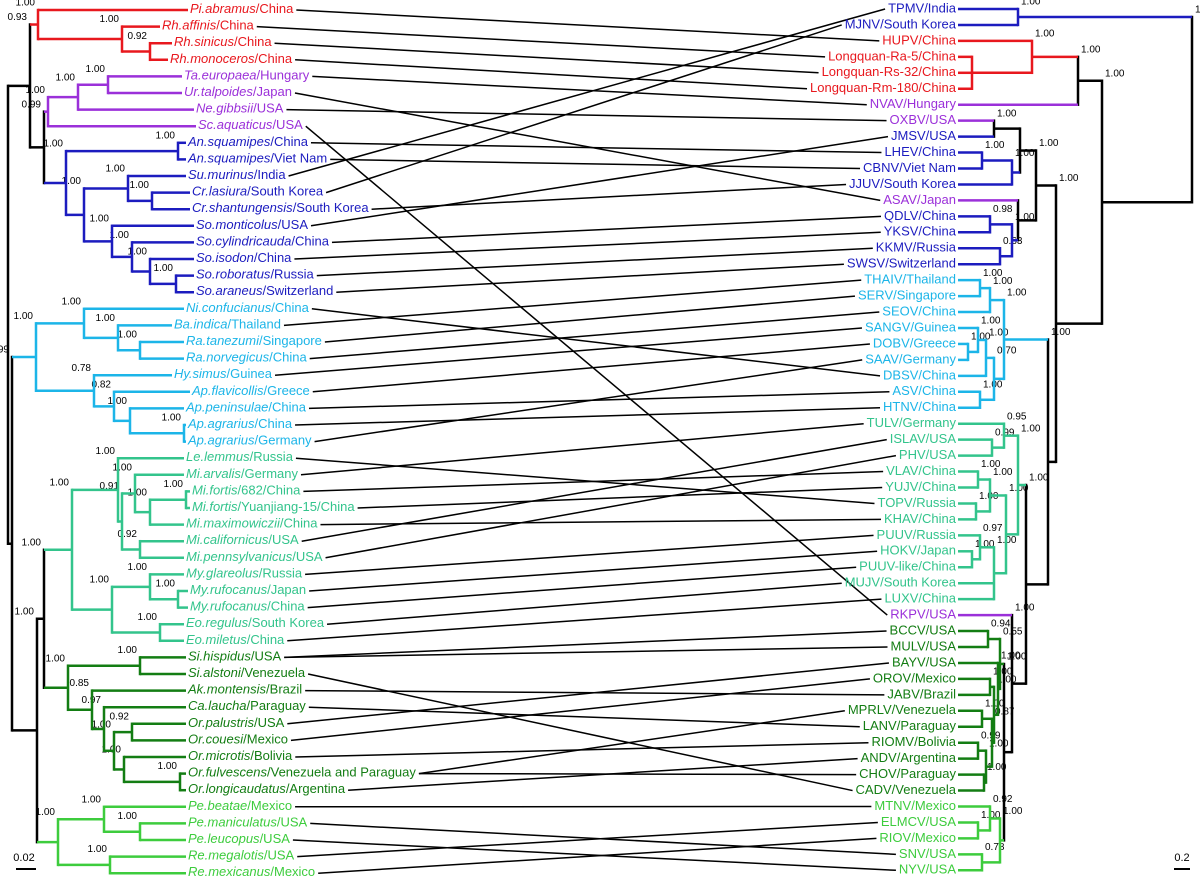 The width and height of the screenshot is (1200, 884). I want to click on host-label: Ap.agrarius/Germany, so click(249, 440).